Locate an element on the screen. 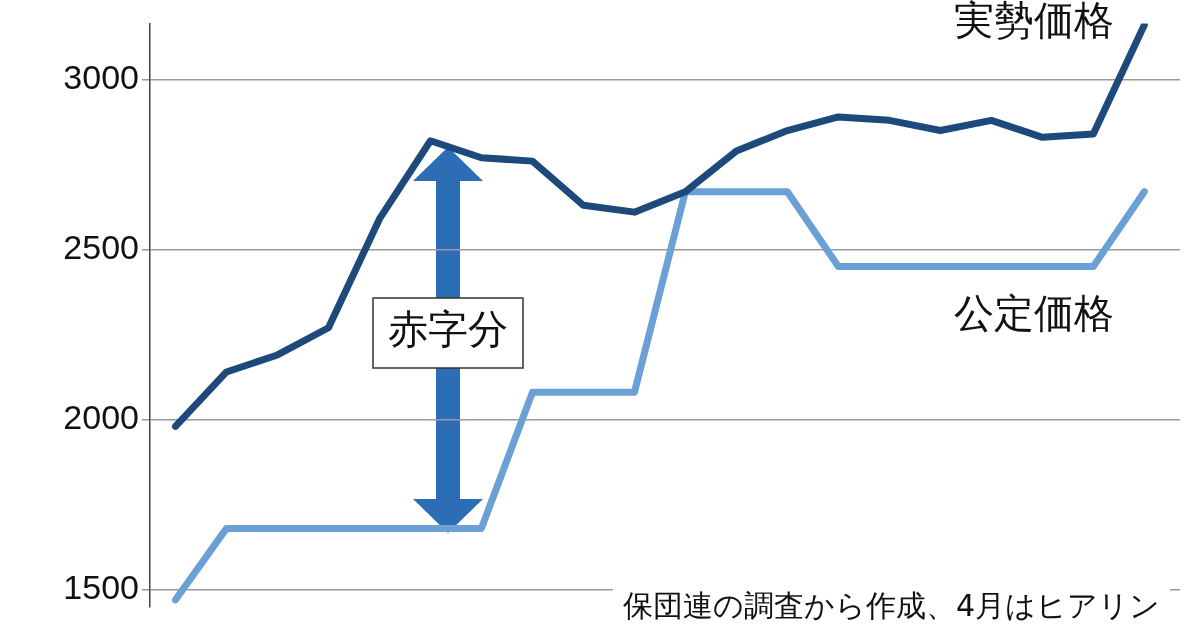  y-tick-label: 2000 is located at coordinates (101, 416).